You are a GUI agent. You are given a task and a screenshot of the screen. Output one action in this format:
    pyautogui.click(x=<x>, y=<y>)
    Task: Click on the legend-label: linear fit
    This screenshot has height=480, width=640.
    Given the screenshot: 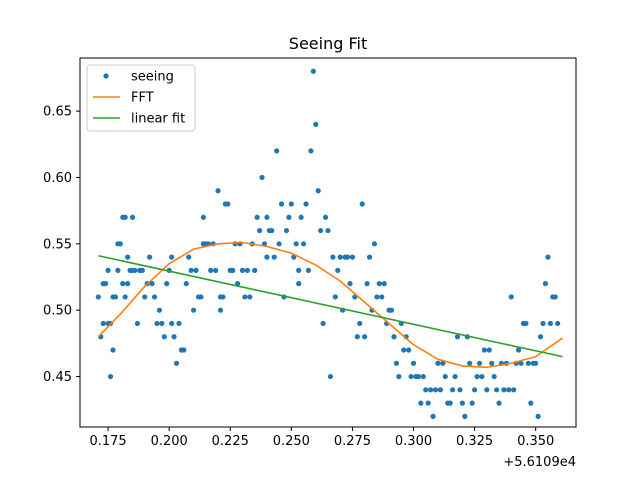 What is the action you would take?
    pyautogui.click(x=158, y=119)
    